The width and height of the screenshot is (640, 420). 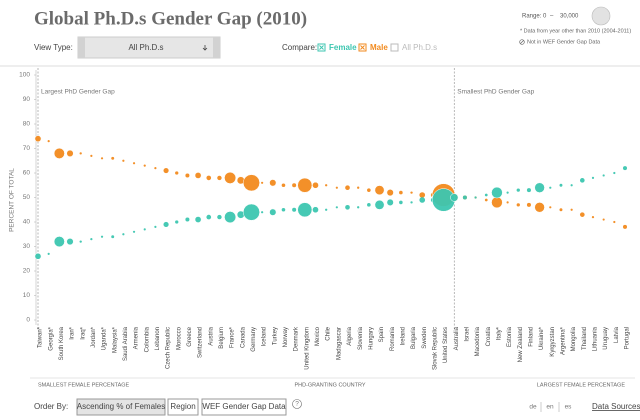 I want to click on x-tick-label: New Zealand, so click(x=521, y=344).